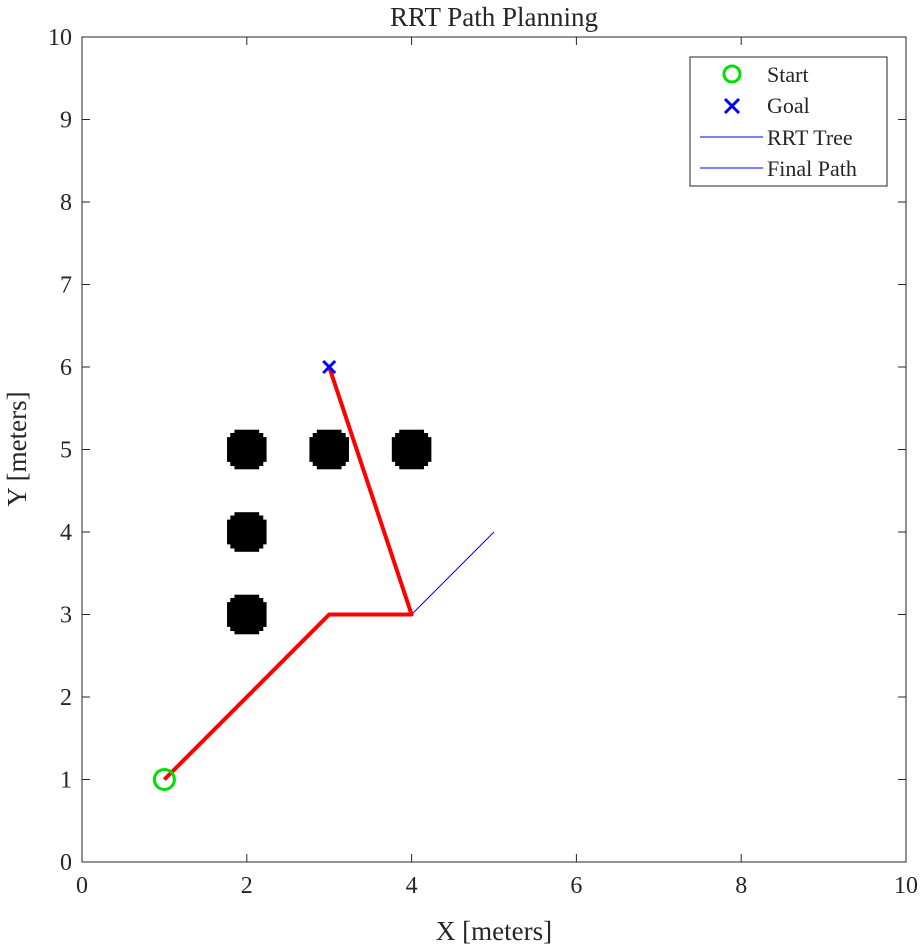 The width and height of the screenshot is (924, 948). I want to click on legend-start-marker, so click(732, 74).